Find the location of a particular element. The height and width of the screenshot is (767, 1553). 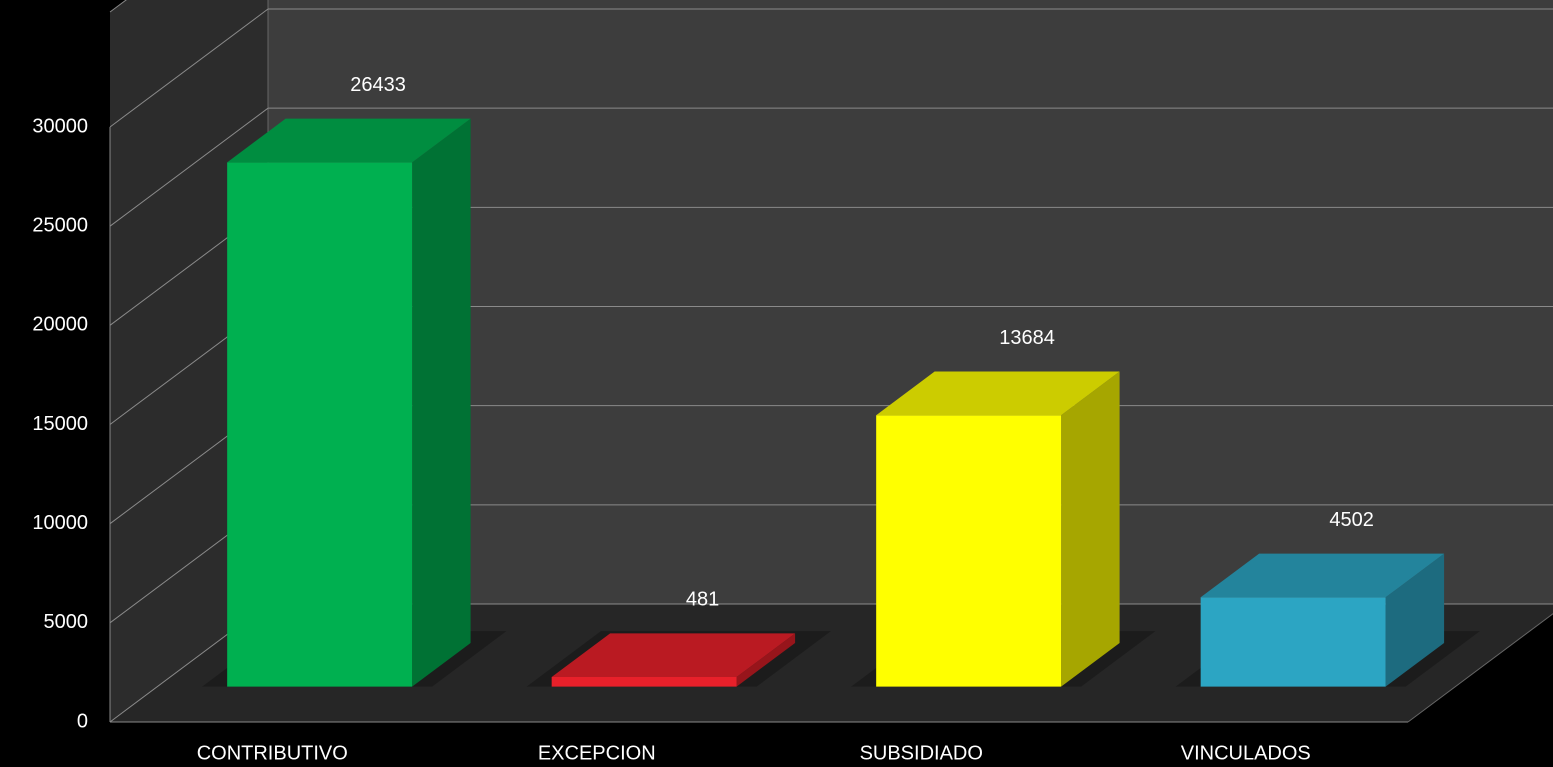

y-tick-label: 20000 is located at coordinates (60, 325).